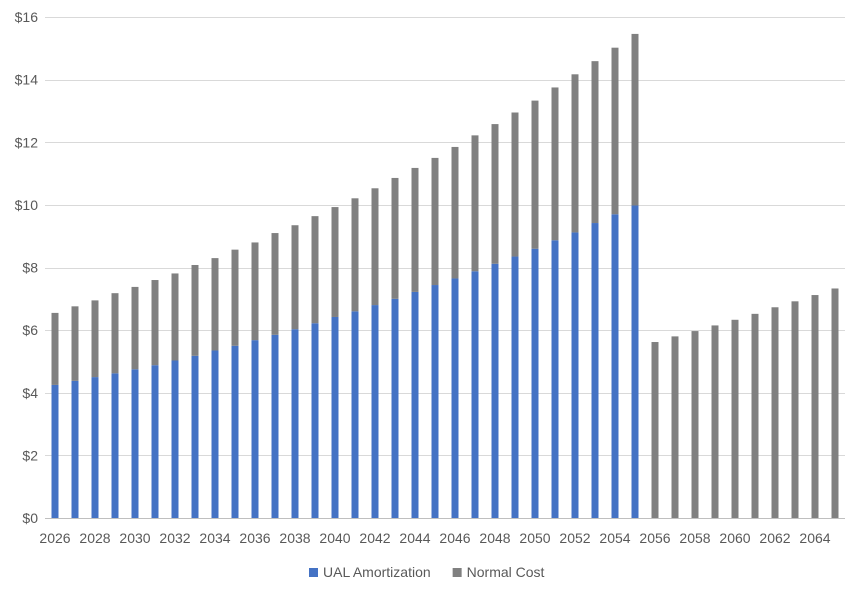  Describe the element at coordinates (694, 538) in the screenshot. I see `x-tick-label: 2058` at that location.